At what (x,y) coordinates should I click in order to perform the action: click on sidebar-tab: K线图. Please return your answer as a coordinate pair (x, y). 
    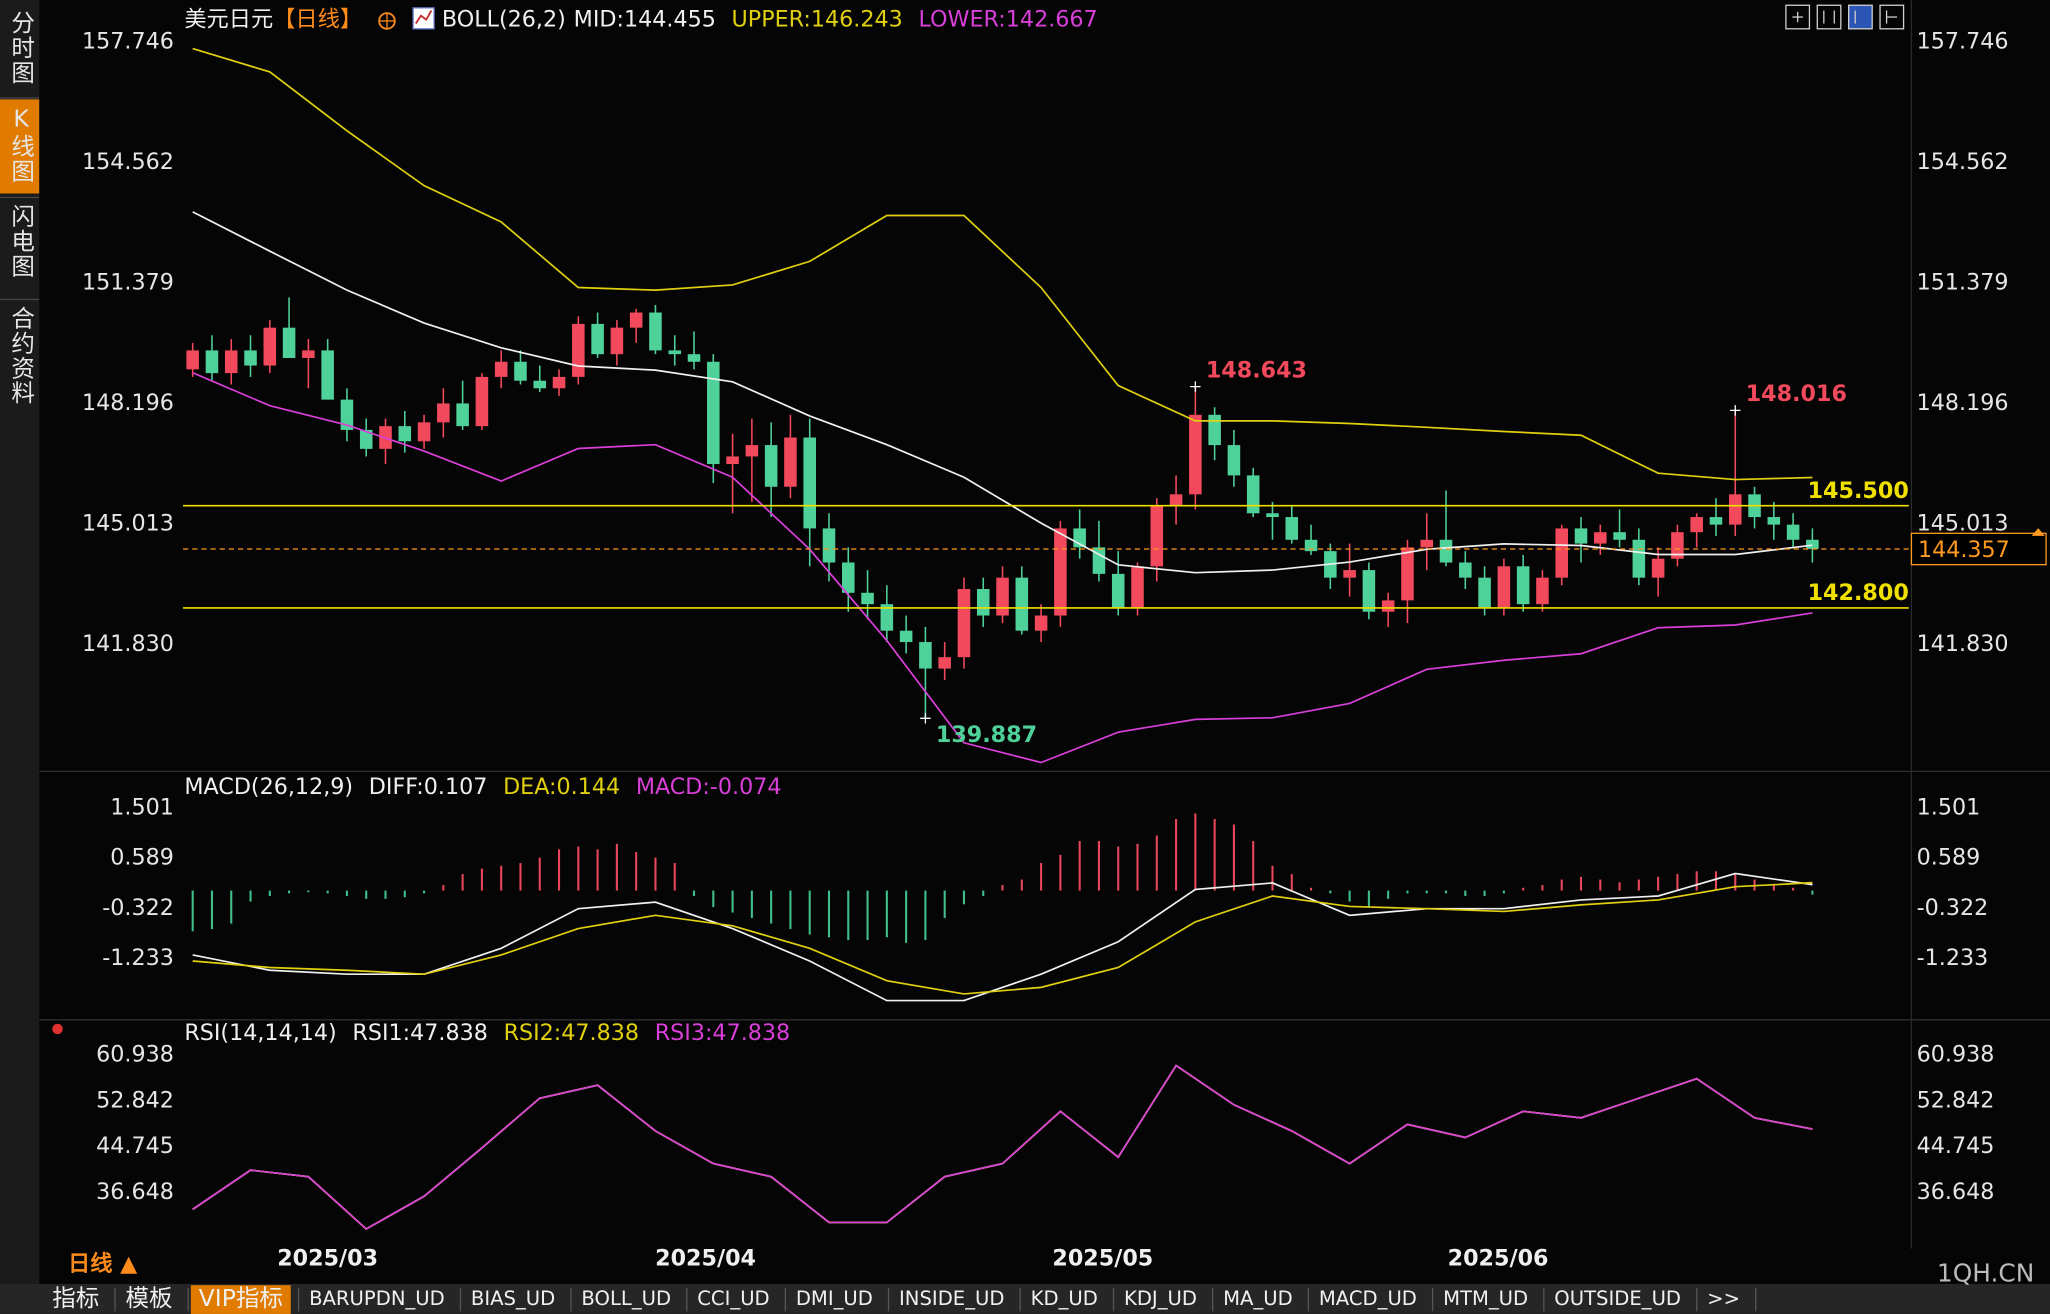
    Looking at the image, I should click on (21, 144).